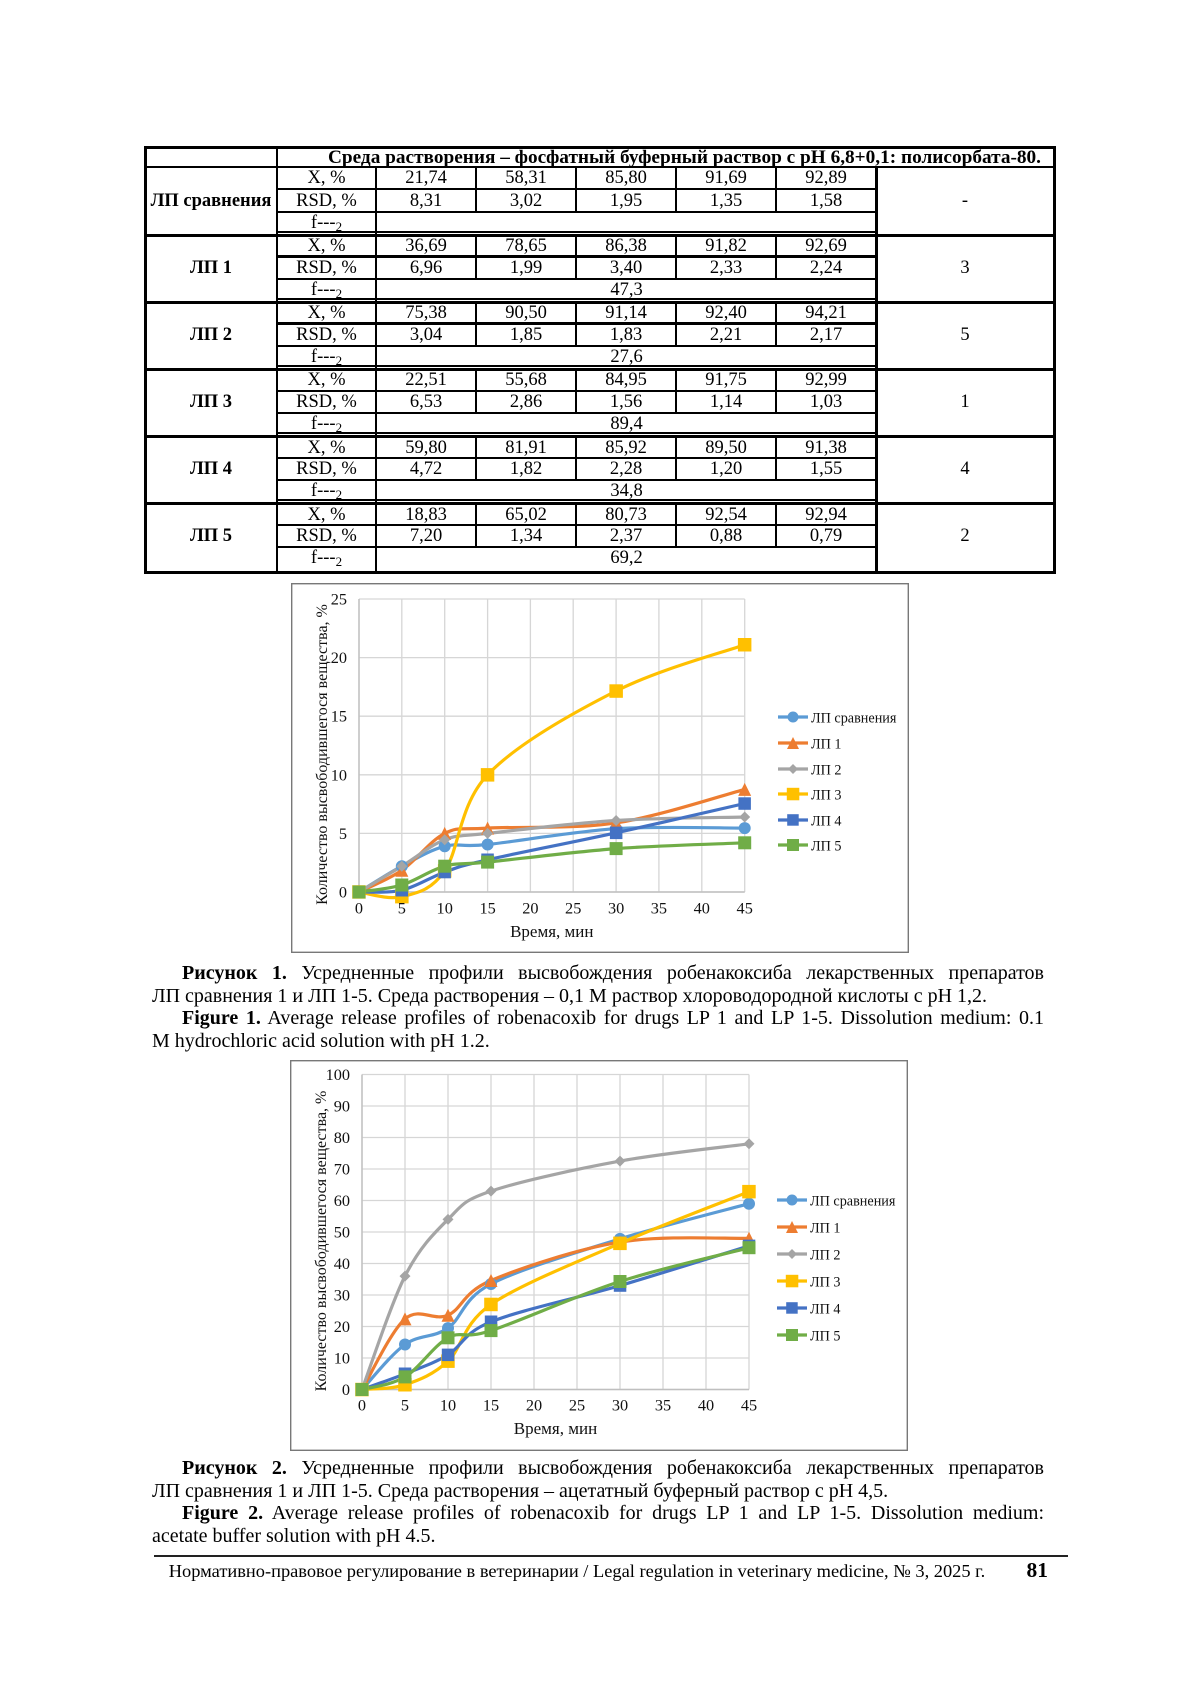  What do you see at coordinates (342, 1137) in the screenshot?
I see `svg-text: 80` at bounding box center [342, 1137].